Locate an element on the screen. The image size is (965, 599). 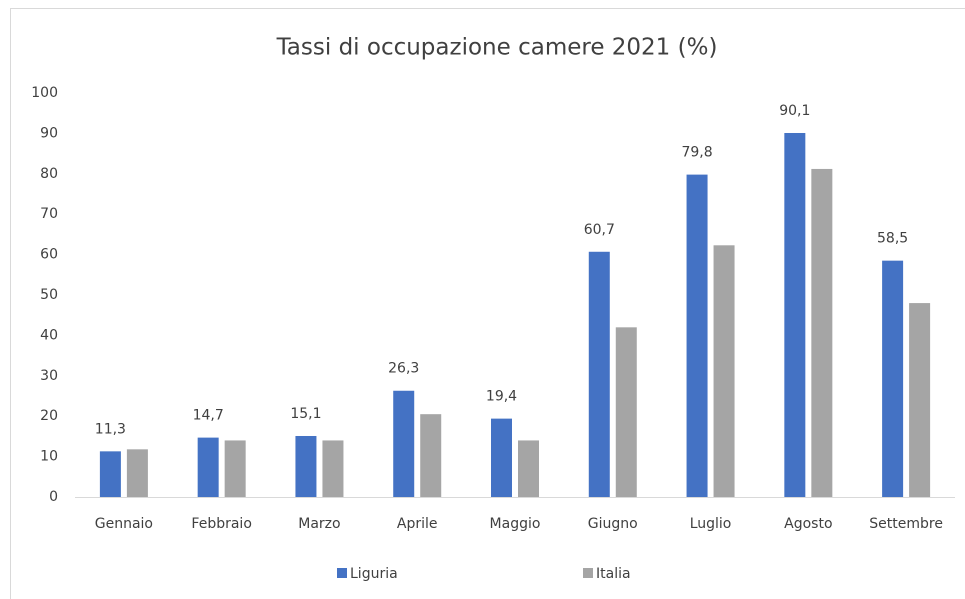
y-tick-label: 30 is located at coordinates (49, 376).